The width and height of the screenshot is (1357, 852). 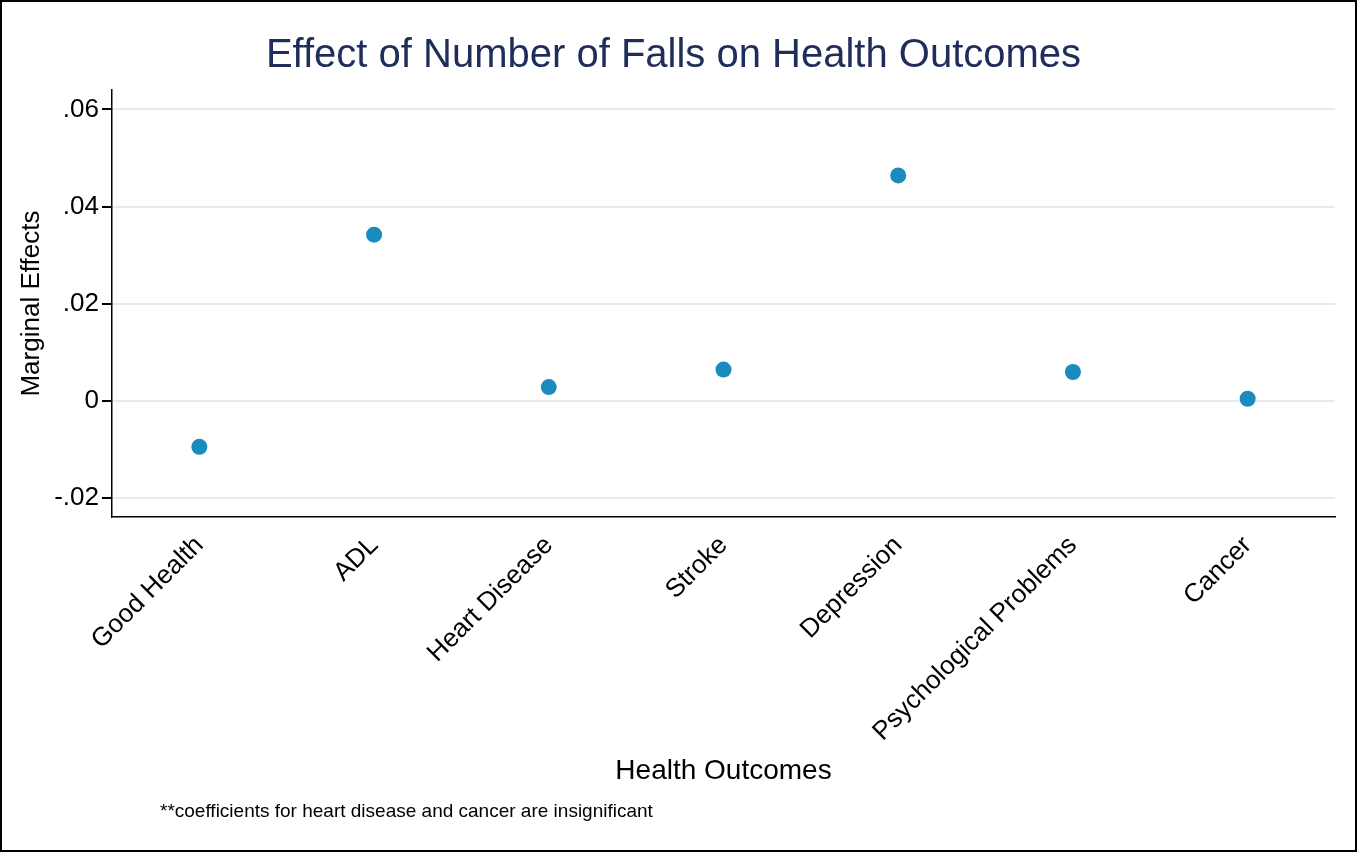 What do you see at coordinates (80, 107) in the screenshot?
I see `y-tick-label: .06` at bounding box center [80, 107].